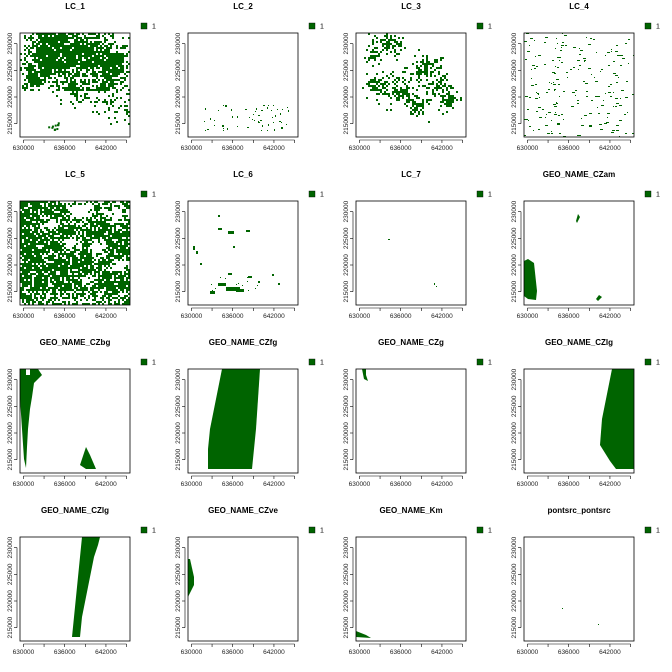  I want to click on panel-title: LC_4, so click(579, 6).